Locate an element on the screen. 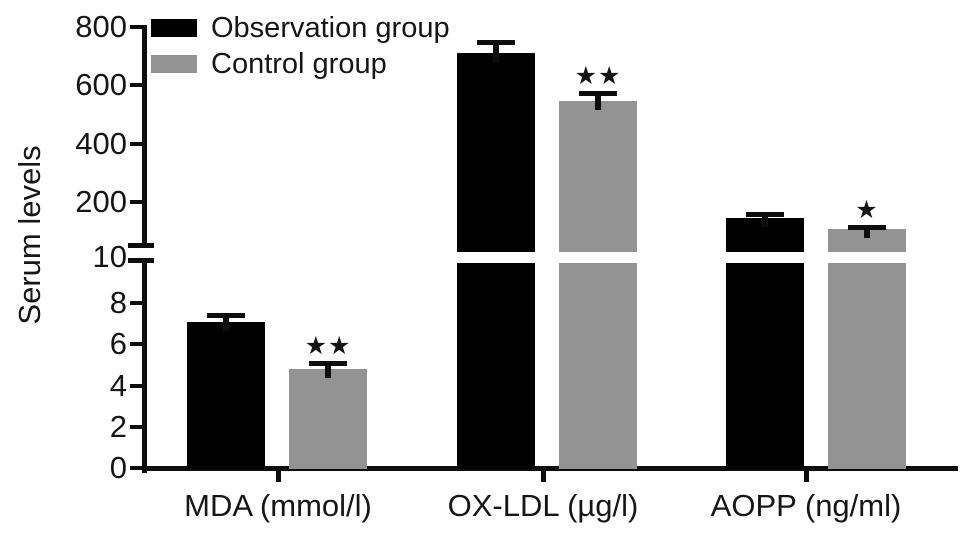 This screenshot has width=969, height=542. y-tick-label: 8 is located at coordinates (118, 303).